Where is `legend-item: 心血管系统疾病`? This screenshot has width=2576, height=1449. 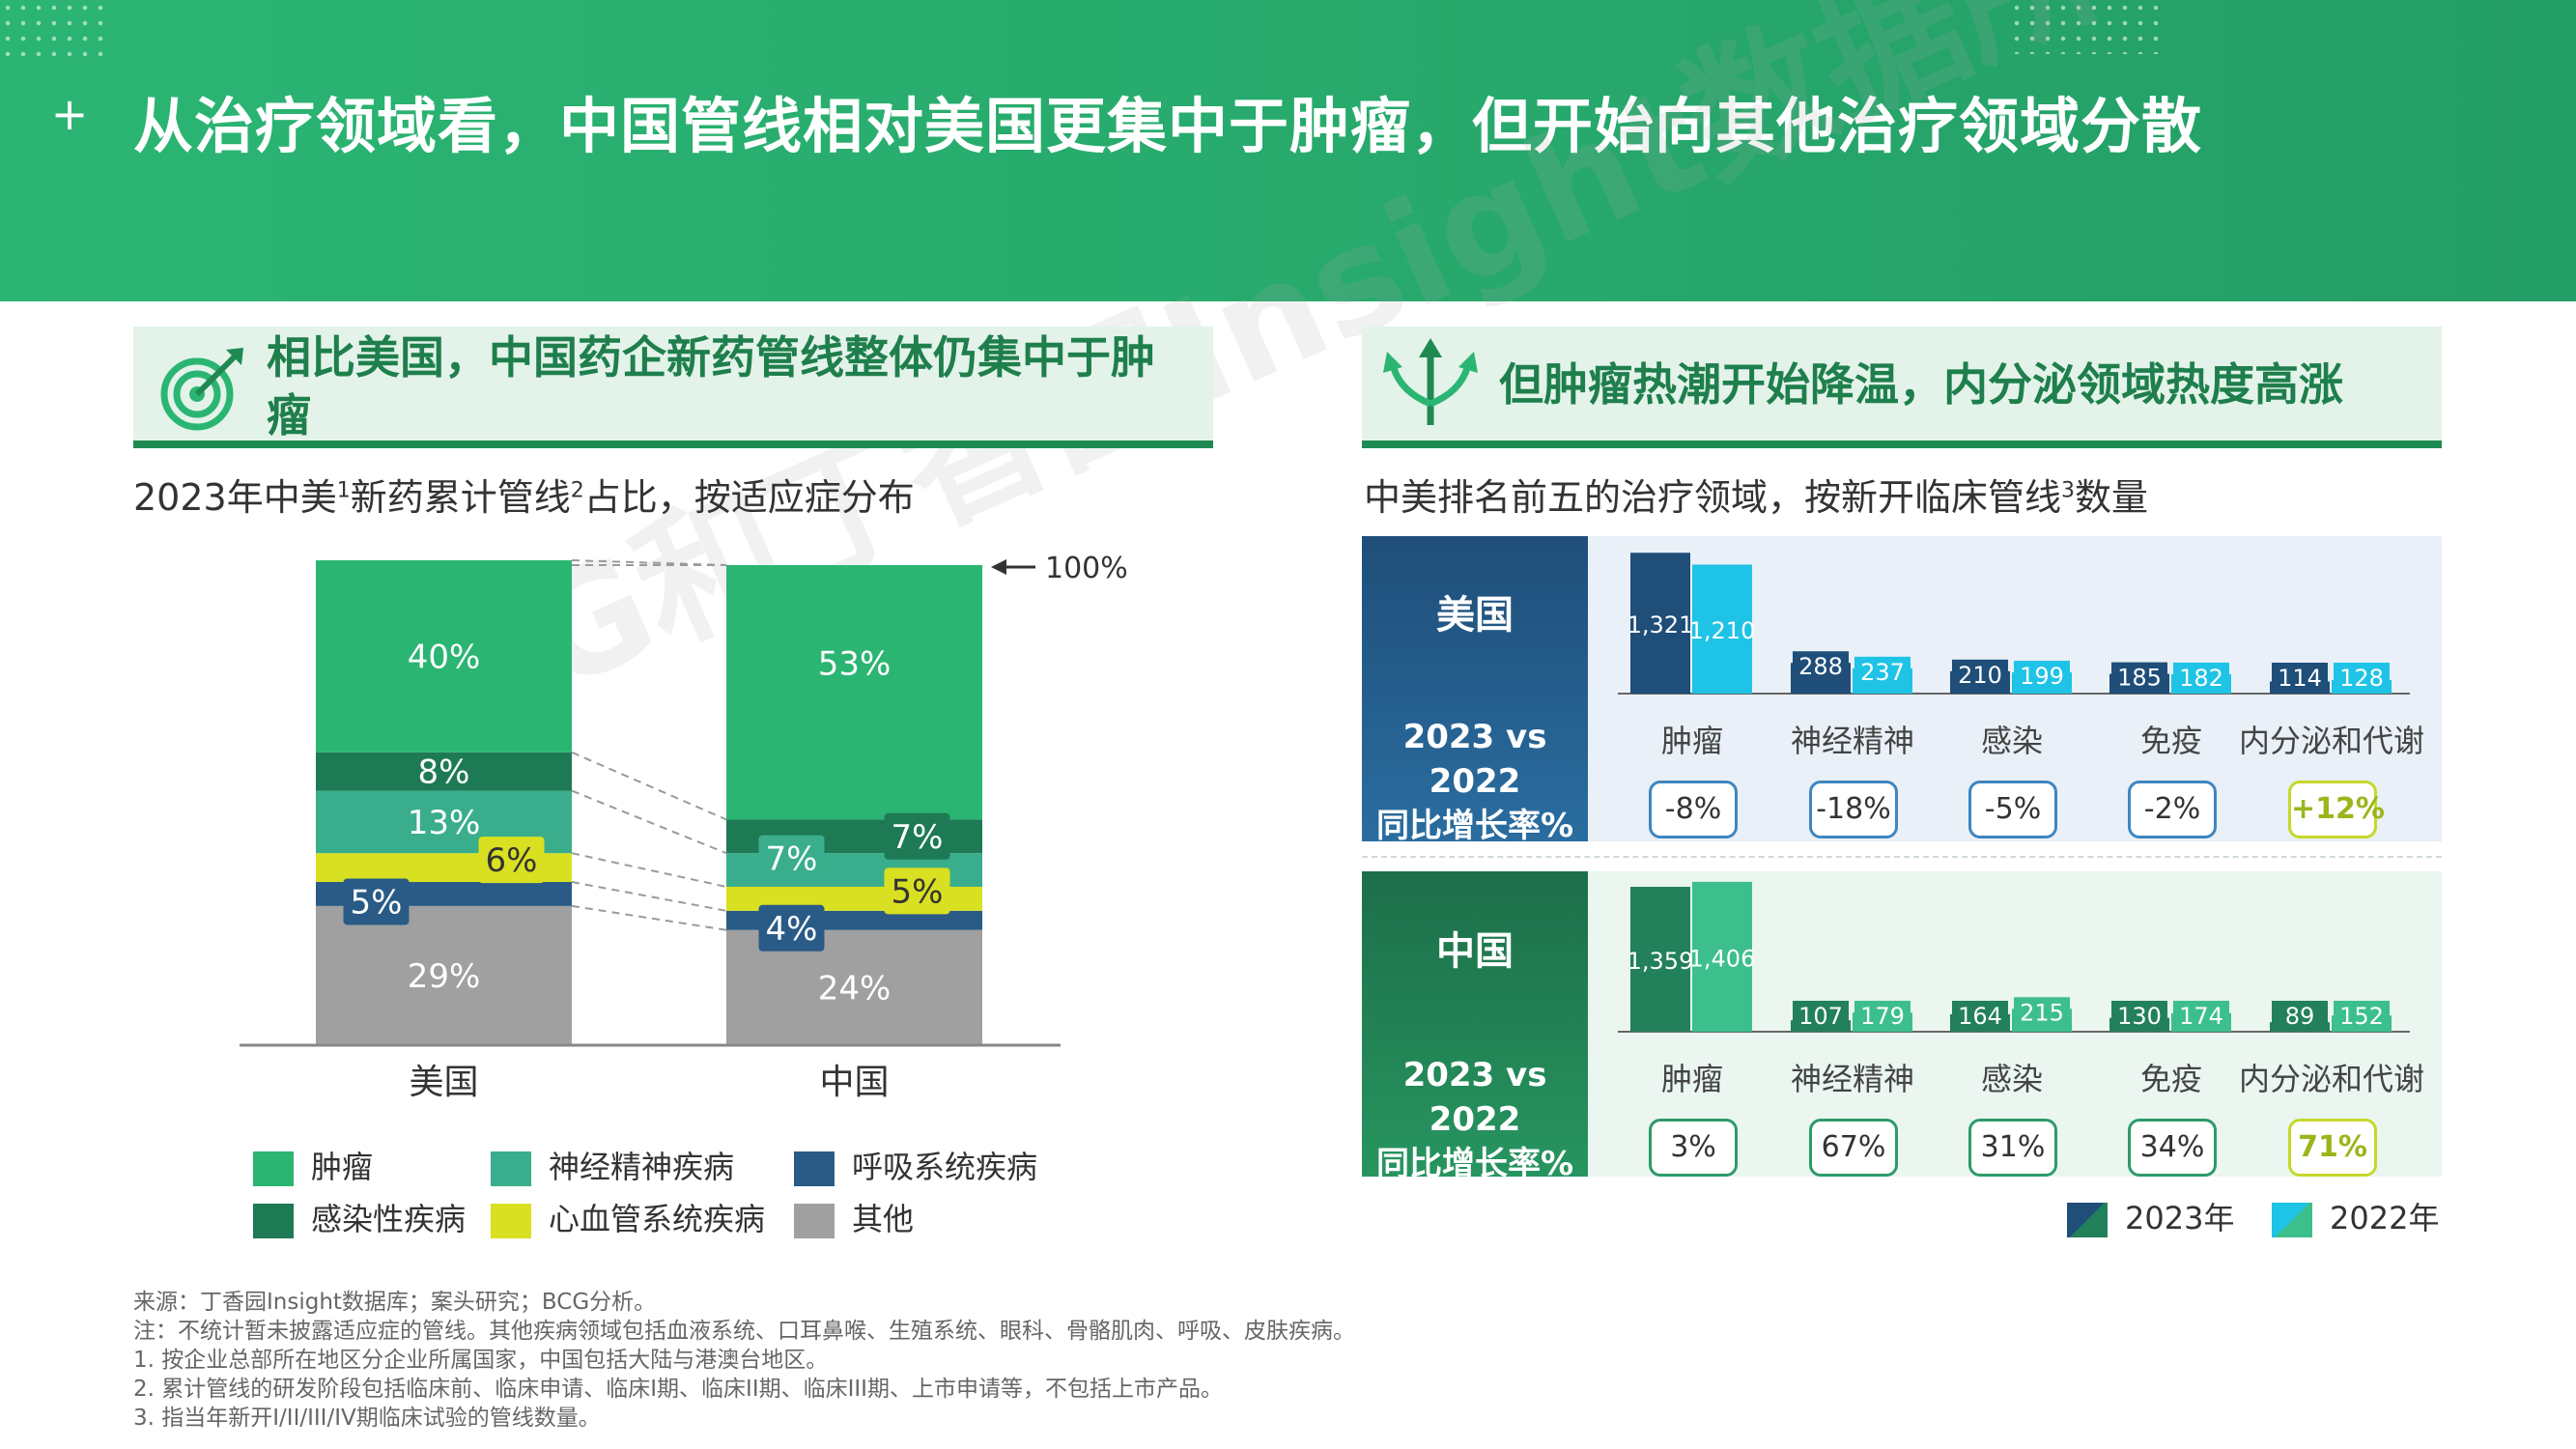 legend-item: 心血管系统疾病 is located at coordinates (628, 1217).